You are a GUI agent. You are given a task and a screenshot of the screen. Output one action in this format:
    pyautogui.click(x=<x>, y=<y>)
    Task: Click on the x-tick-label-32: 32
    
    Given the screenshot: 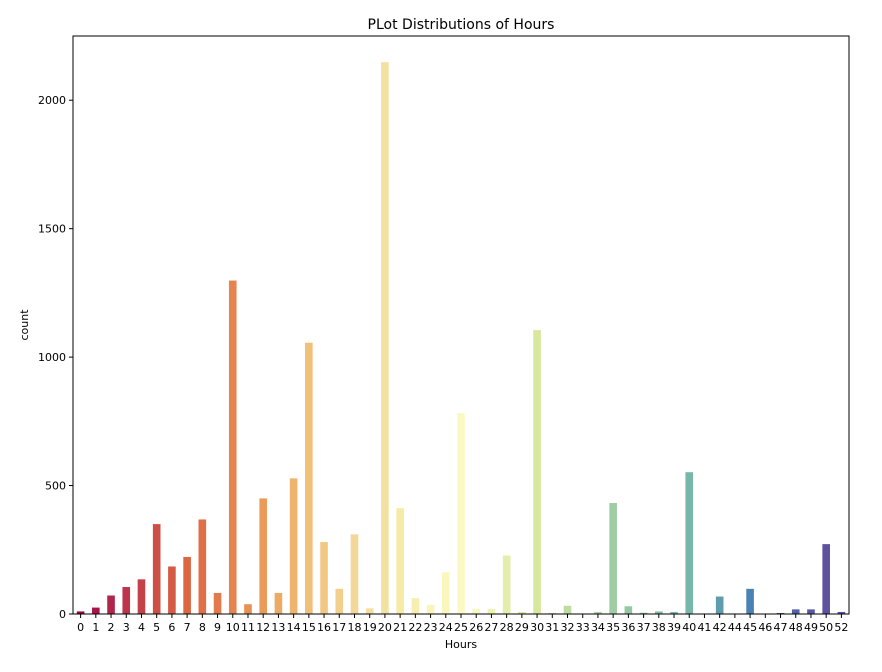 What is the action you would take?
    pyautogui.click(x=568, y=627)
    